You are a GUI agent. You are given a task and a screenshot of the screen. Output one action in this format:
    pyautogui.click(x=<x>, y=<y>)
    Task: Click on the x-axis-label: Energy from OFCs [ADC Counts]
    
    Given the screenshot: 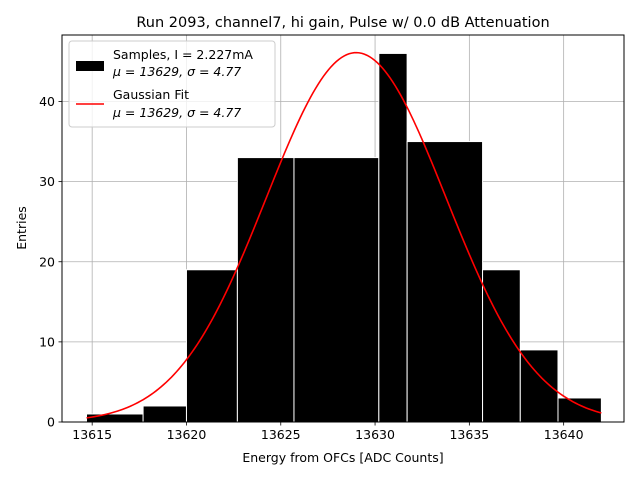 What is the action you would take?
    pyautogui.click(x=342, y=457)
    